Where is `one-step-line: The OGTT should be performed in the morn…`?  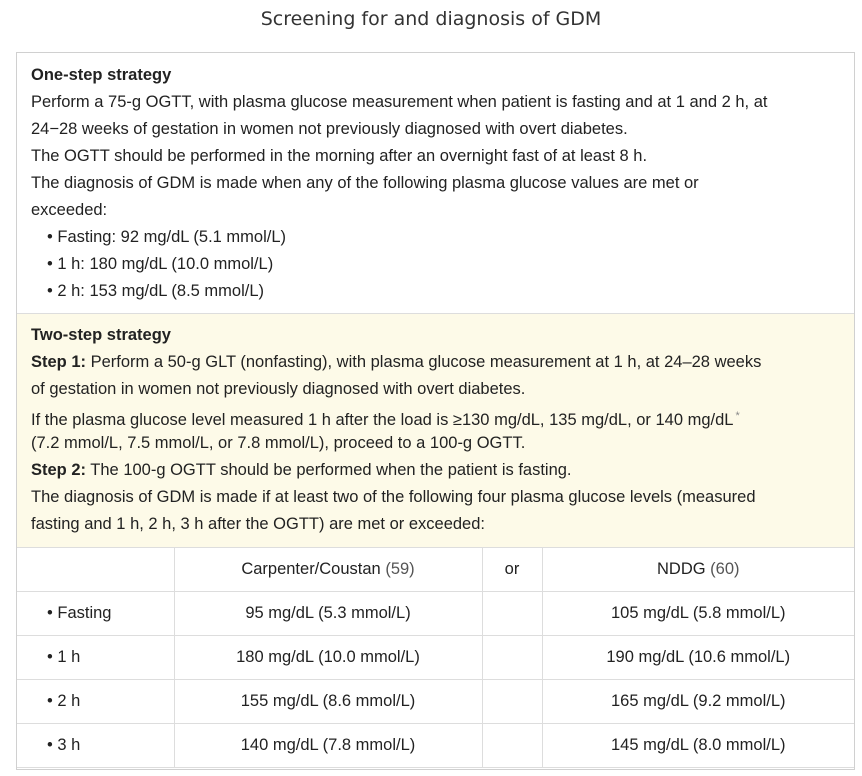
one-step-line: The OGTT should be performed in the morn… is located at coordinates (339, 156).